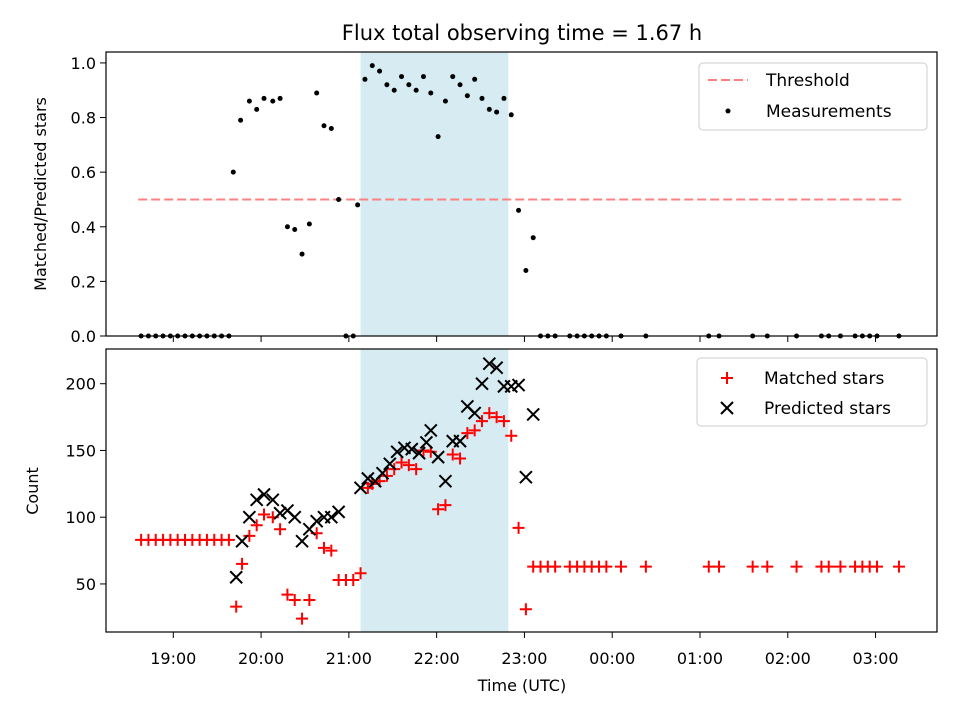 The height and width of the screenshot is (720, 960). What do you see at coordinates (824, 379) in the screenshot?
I see `legend-matched-label: Matched stars` at bounding box center [824, 379].